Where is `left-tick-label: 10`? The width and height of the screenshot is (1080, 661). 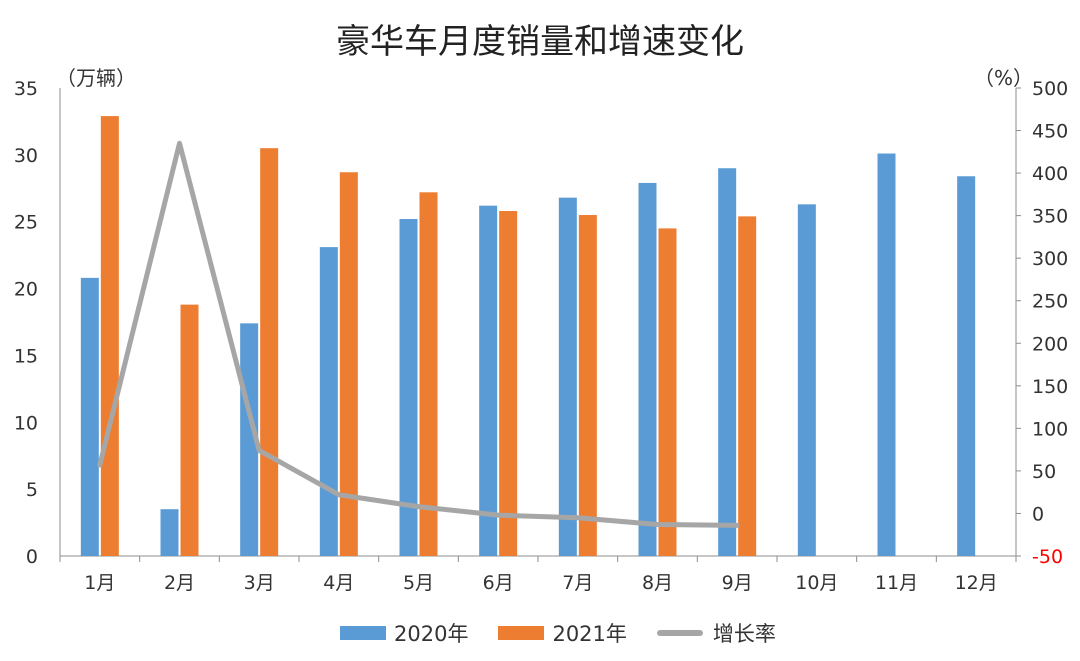 left-tick-label: 10 is located at coordinates (26, 423).